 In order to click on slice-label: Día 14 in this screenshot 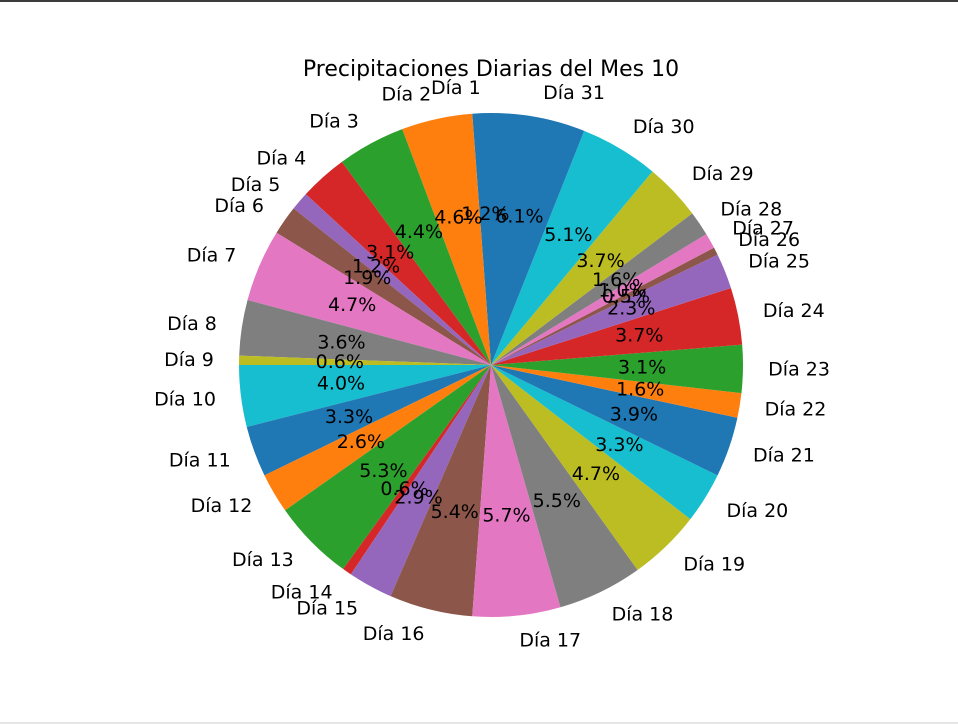, I will do `click(302, 592)`.